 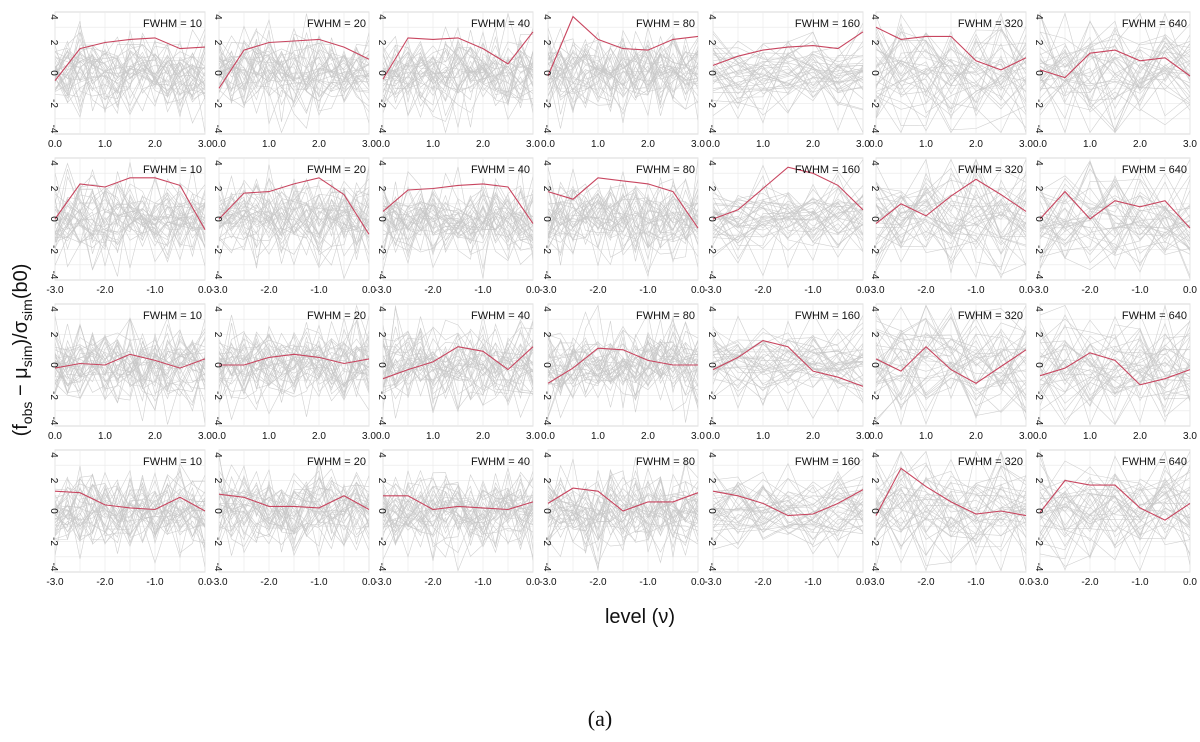 What do you see at coordinates (600, 718) in the screenshot?
I see `figure-caption: (a)` at bounding box center [600, 718].